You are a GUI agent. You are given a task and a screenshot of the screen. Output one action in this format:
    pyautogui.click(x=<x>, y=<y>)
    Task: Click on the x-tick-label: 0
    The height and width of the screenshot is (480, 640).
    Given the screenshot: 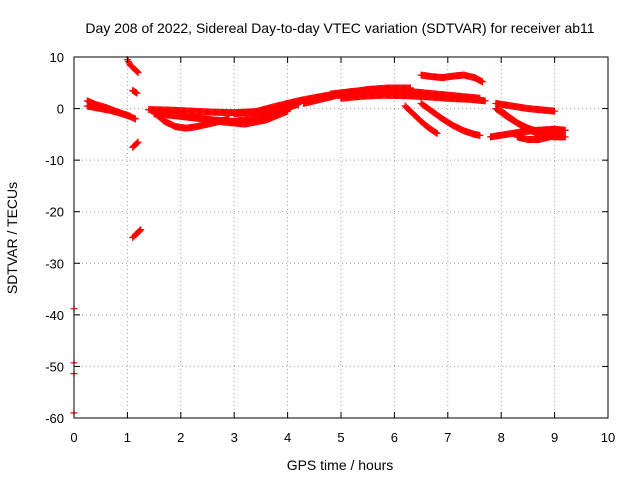 What is the action you would take?
    pyautogui.click(x=73, y=437)
    